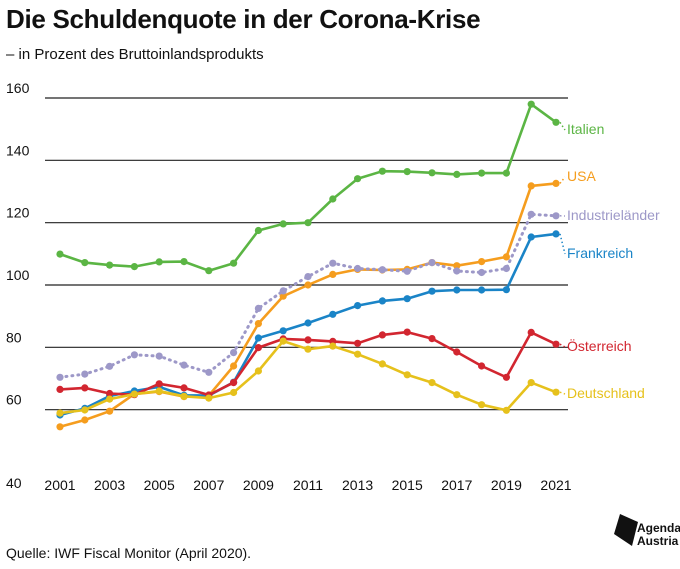  I want to click on logo-text: Agenda Austria, so click(658, 535).